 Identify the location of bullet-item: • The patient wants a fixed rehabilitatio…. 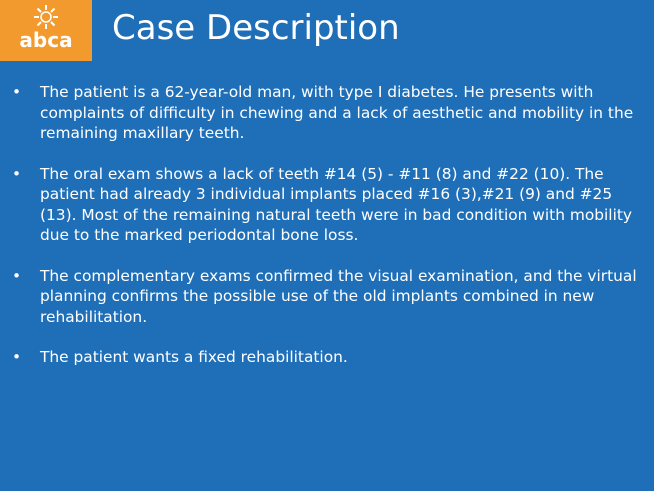
(327, 357).